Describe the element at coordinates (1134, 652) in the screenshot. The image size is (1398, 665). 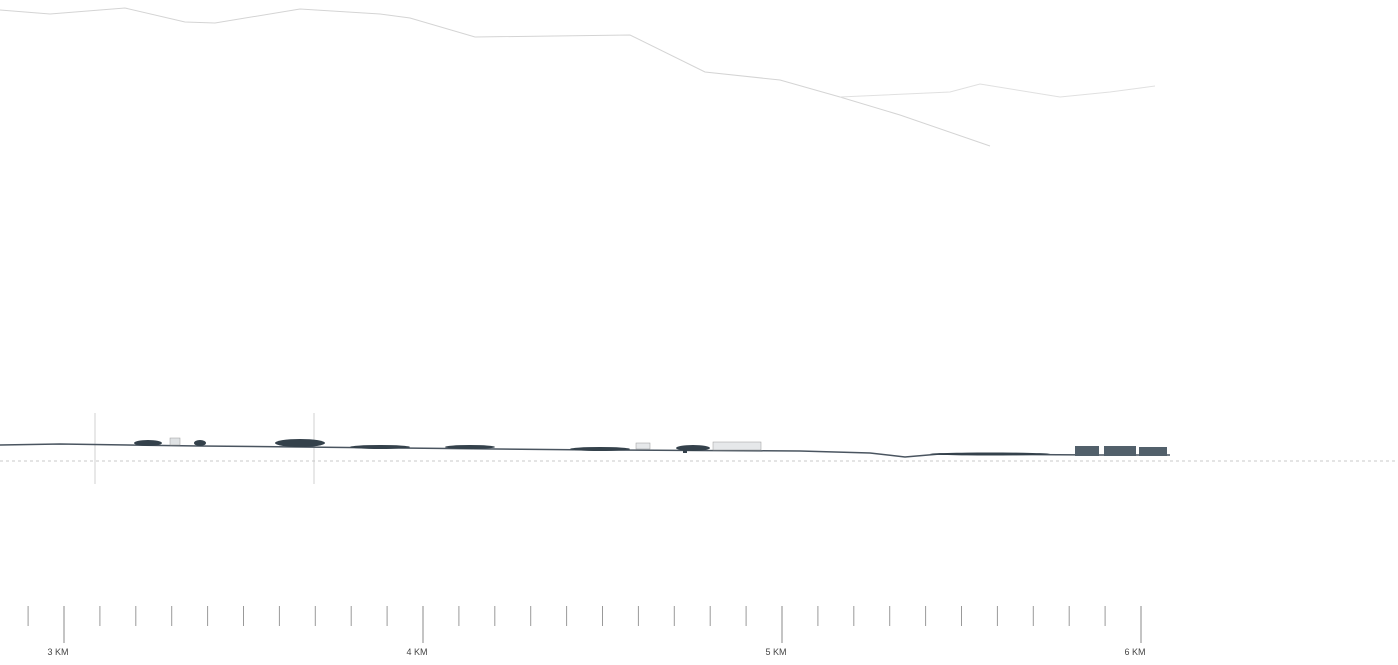
I see `scale-label: 6 KM` at that location.